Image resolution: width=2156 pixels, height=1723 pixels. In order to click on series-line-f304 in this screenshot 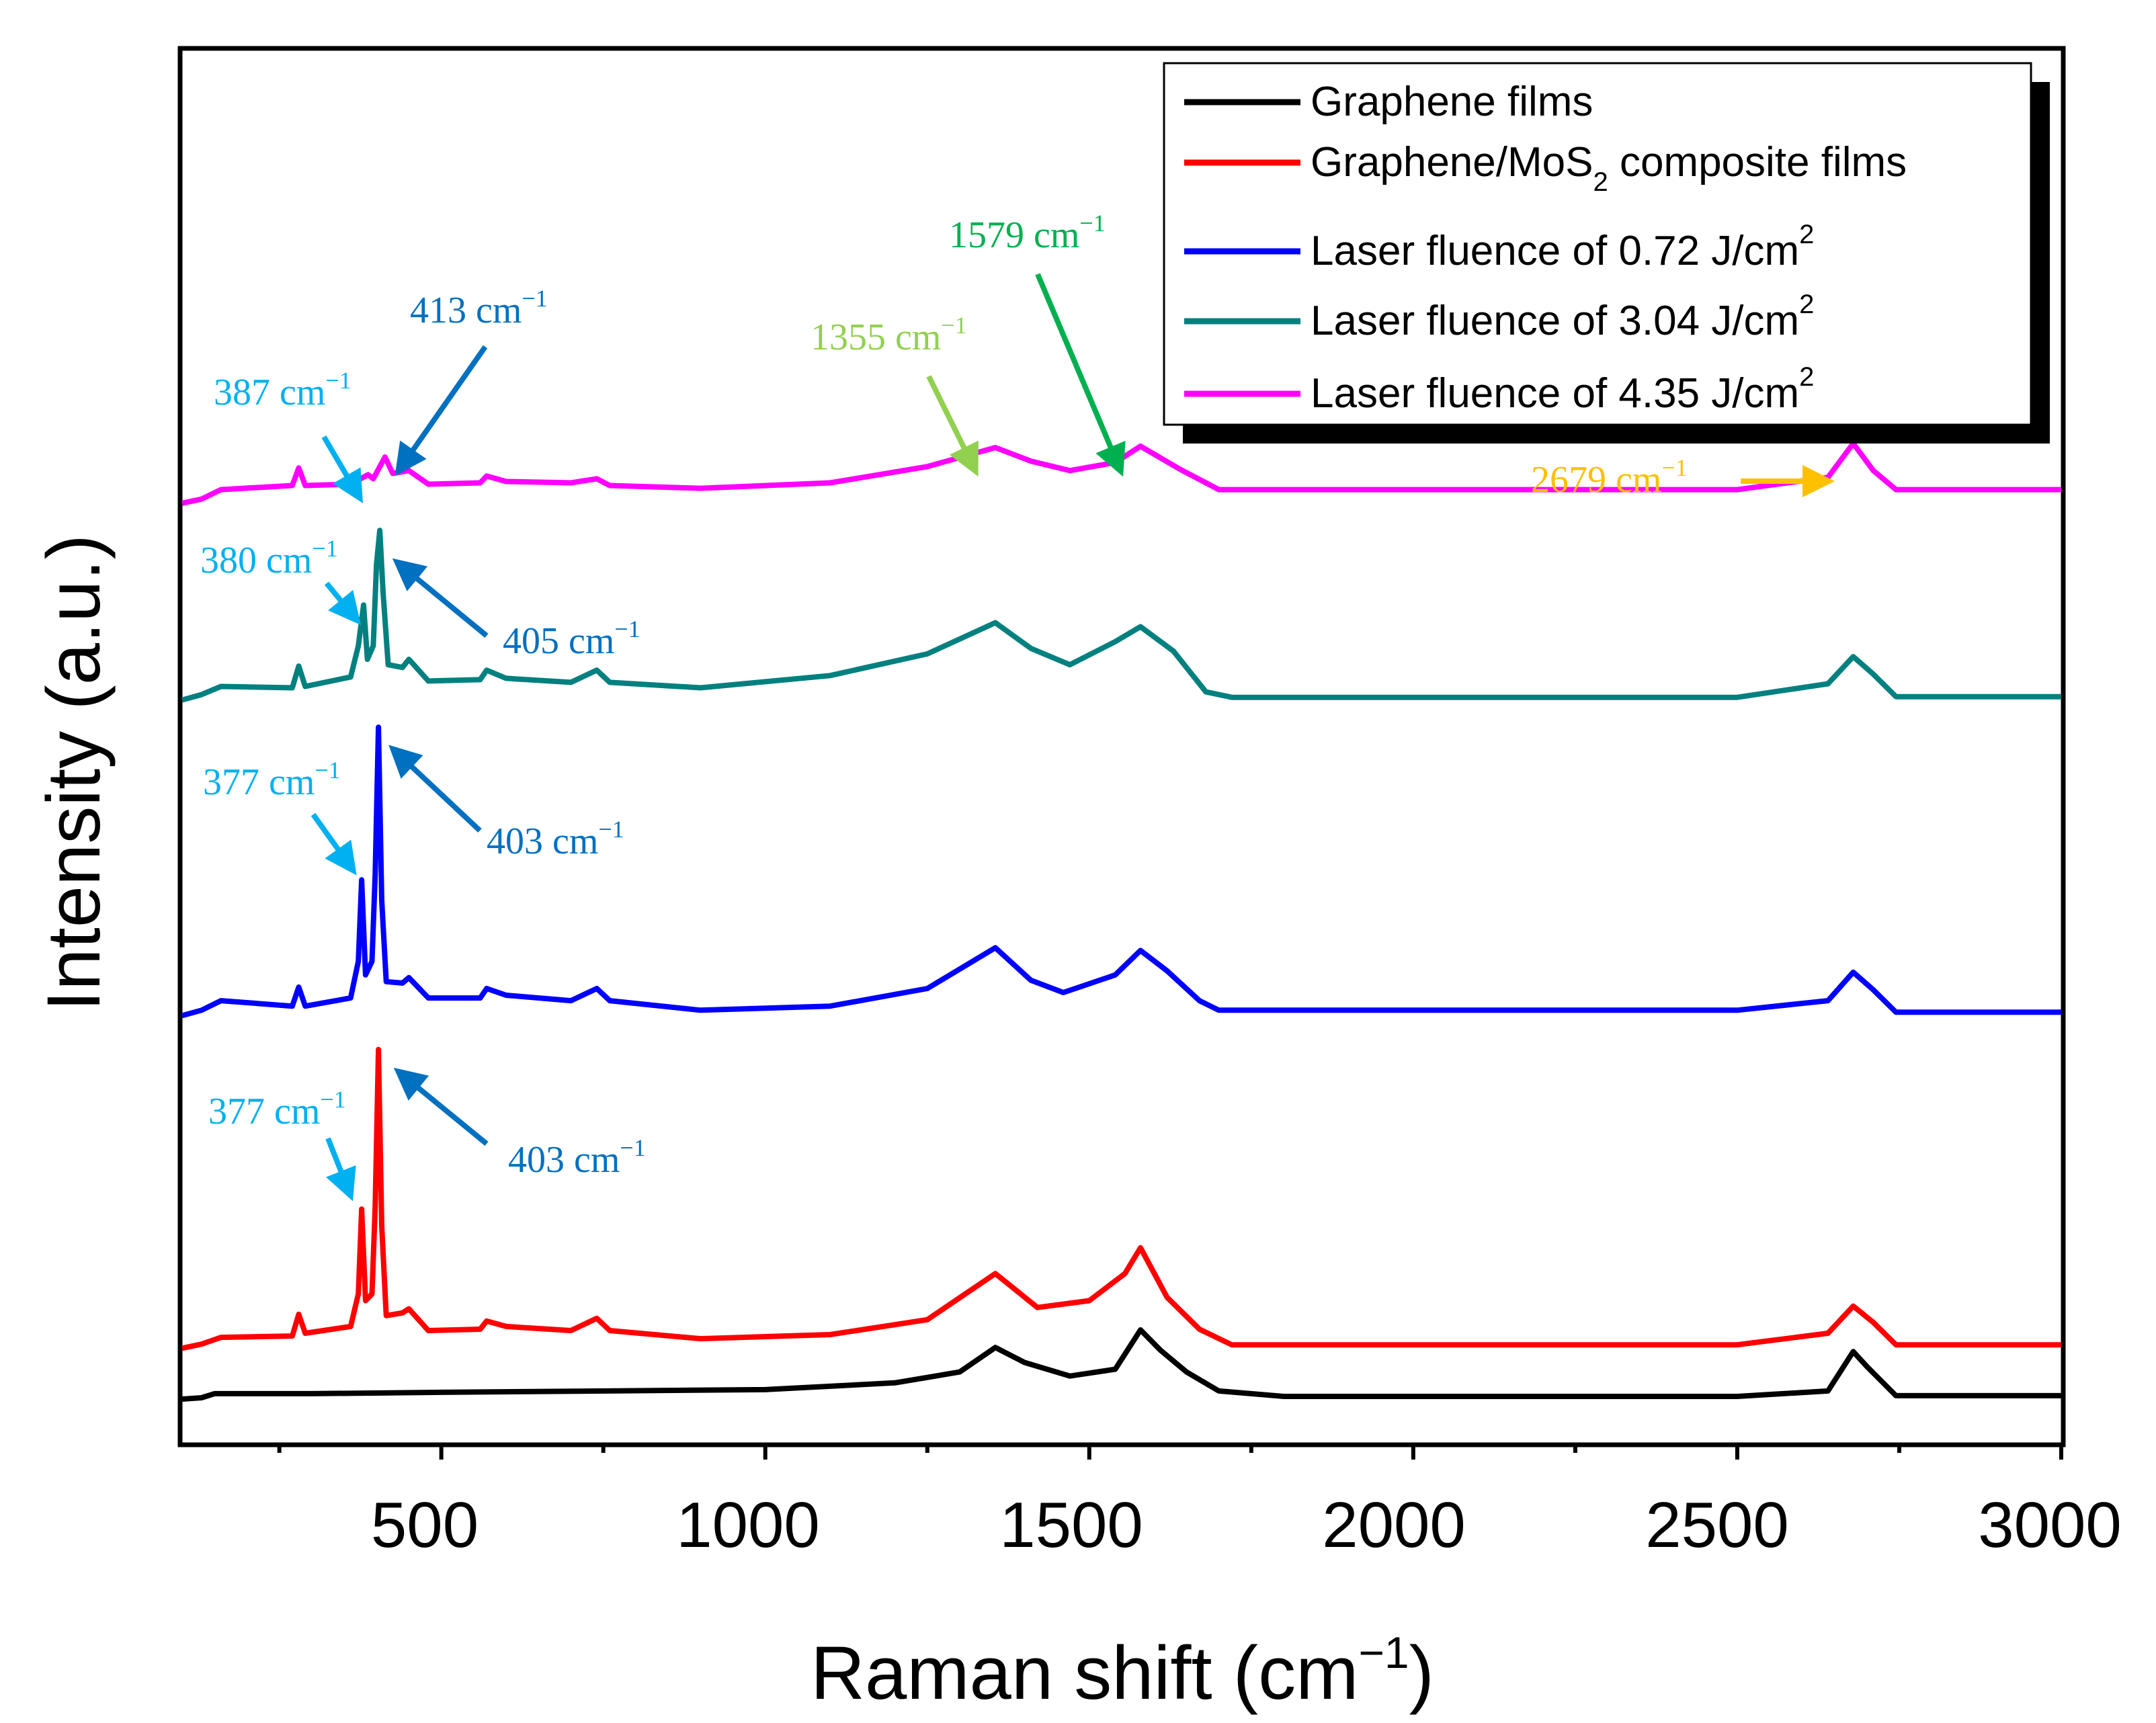, I will do `click(1121, 615)`.